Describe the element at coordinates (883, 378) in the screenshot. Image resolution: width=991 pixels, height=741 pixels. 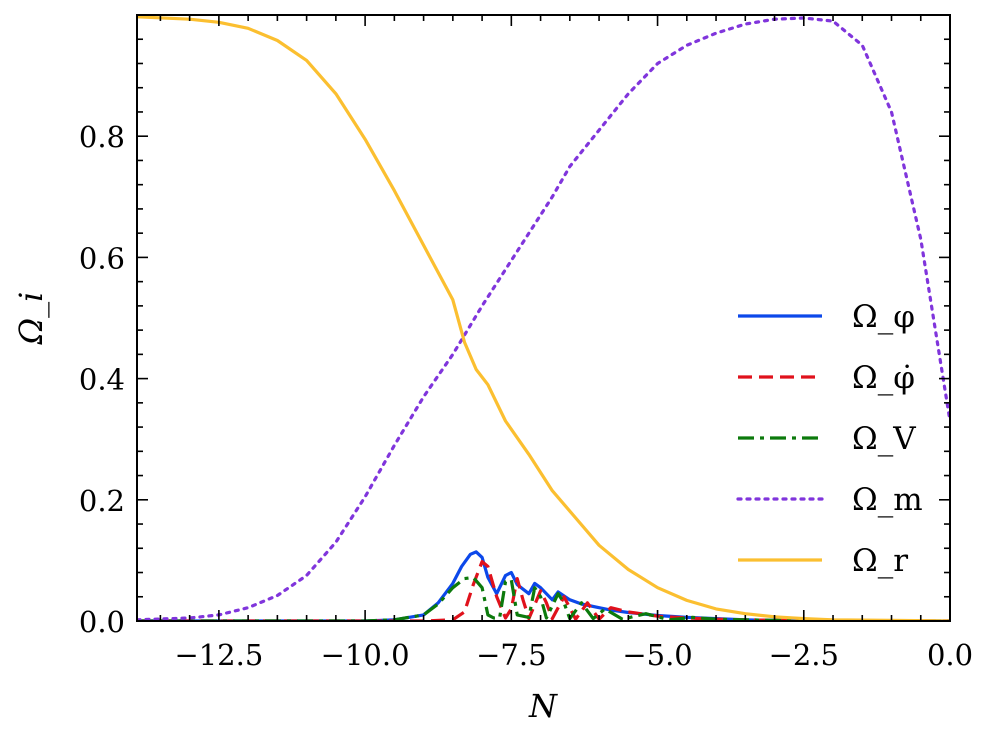
I see `legend-label-1: Ω_φ̇` at that location.